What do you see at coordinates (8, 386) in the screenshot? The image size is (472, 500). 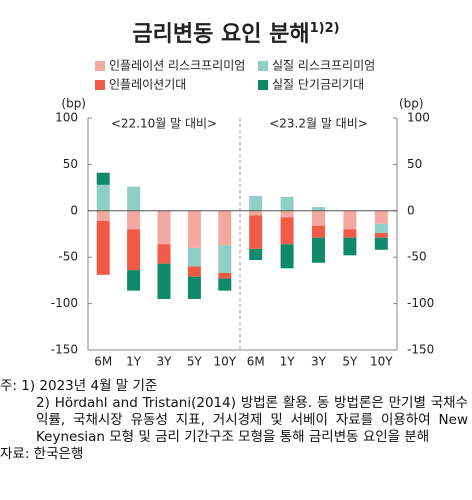 I see `note-label: 주:` at bounding box center [8, 386].